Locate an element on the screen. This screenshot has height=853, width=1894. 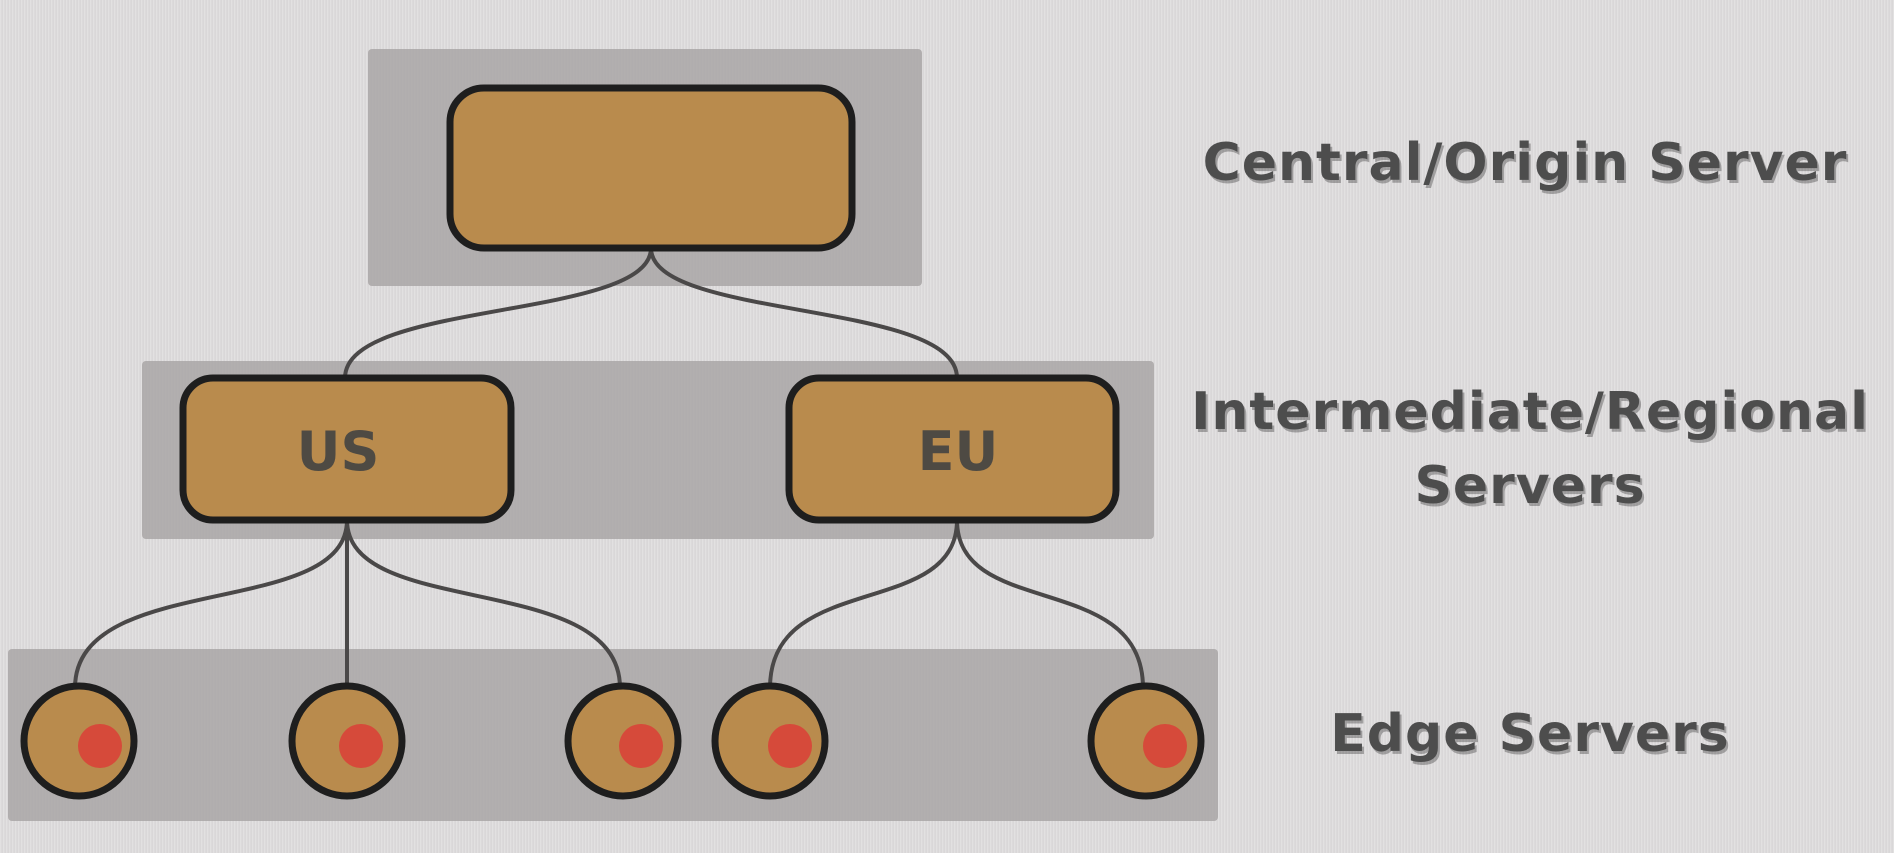
regional-tier-label-line-1: Intermediate/Regional is located at coordinates (1530, 412).